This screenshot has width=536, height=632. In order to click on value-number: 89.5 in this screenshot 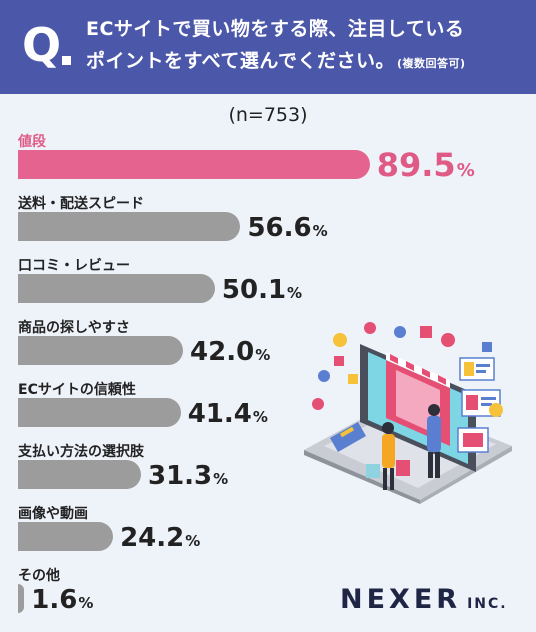, I will do `click(416, 165)`.